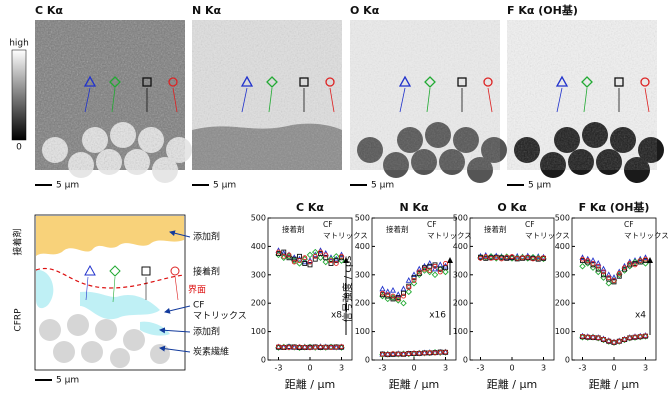 This screenshot has height=405, width=670. Describe the element at coordinates (362, 218) in the screenshot. I see `y-tick-label: 500` at that location.